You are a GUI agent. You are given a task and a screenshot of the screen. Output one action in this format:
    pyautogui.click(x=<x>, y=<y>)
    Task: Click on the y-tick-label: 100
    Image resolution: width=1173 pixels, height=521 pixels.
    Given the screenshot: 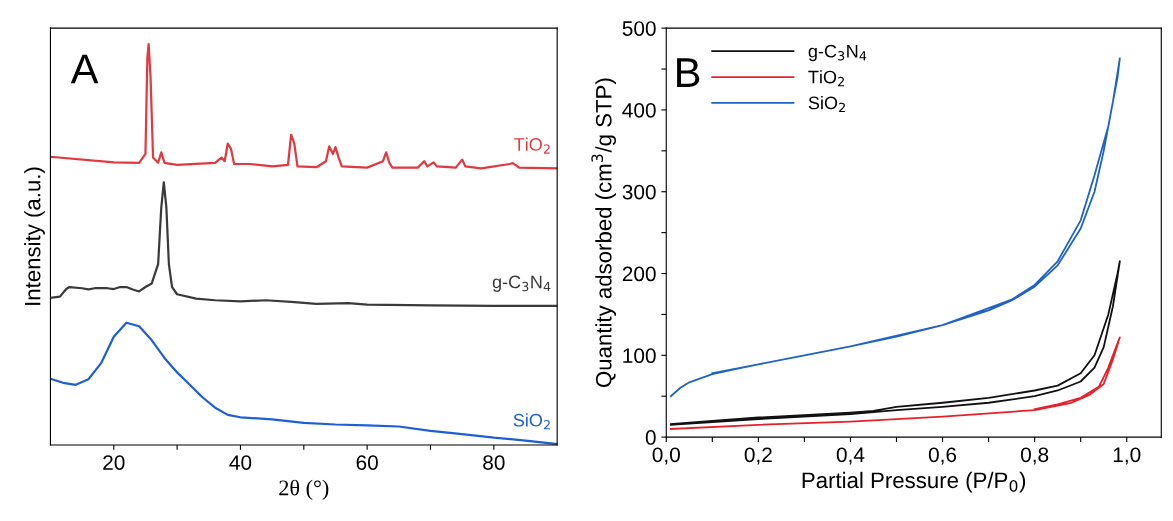 What is the action you would take?
    pyautogui.click(x=639, y=356)
    